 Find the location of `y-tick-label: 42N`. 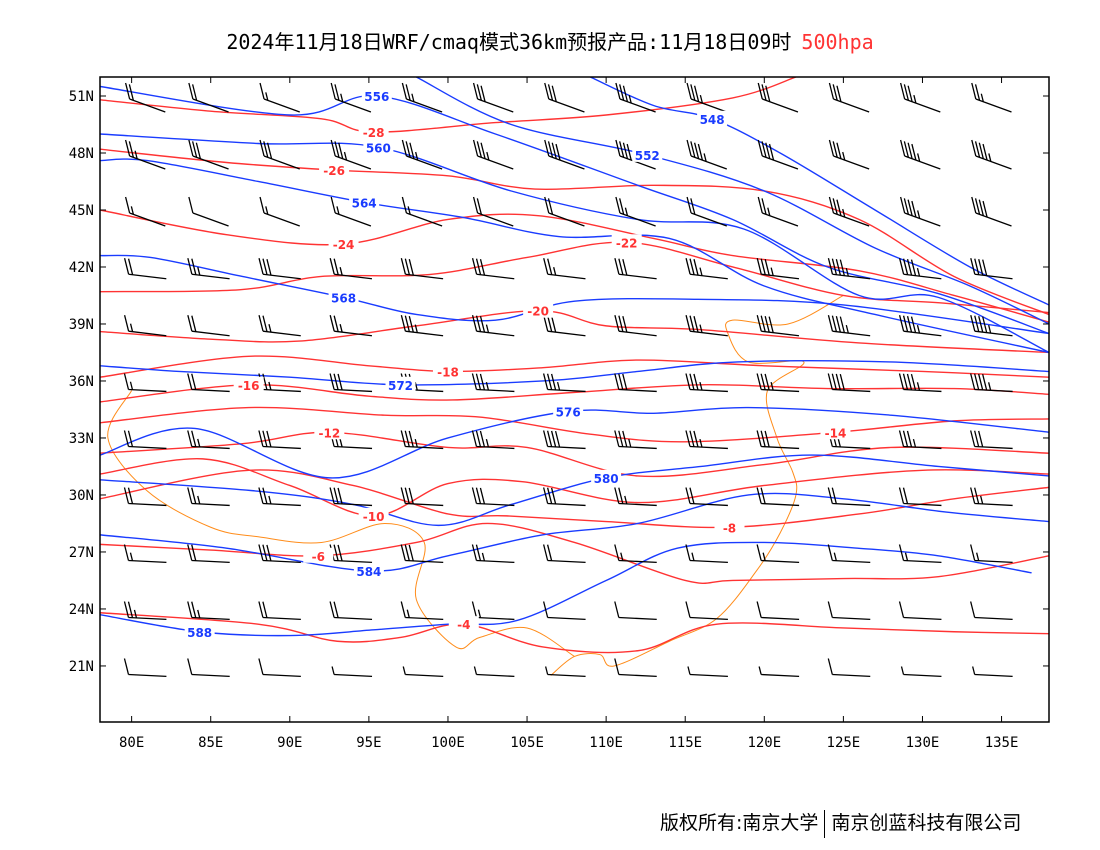

y-tick-label: 42N is located at coordinates (81, 268).